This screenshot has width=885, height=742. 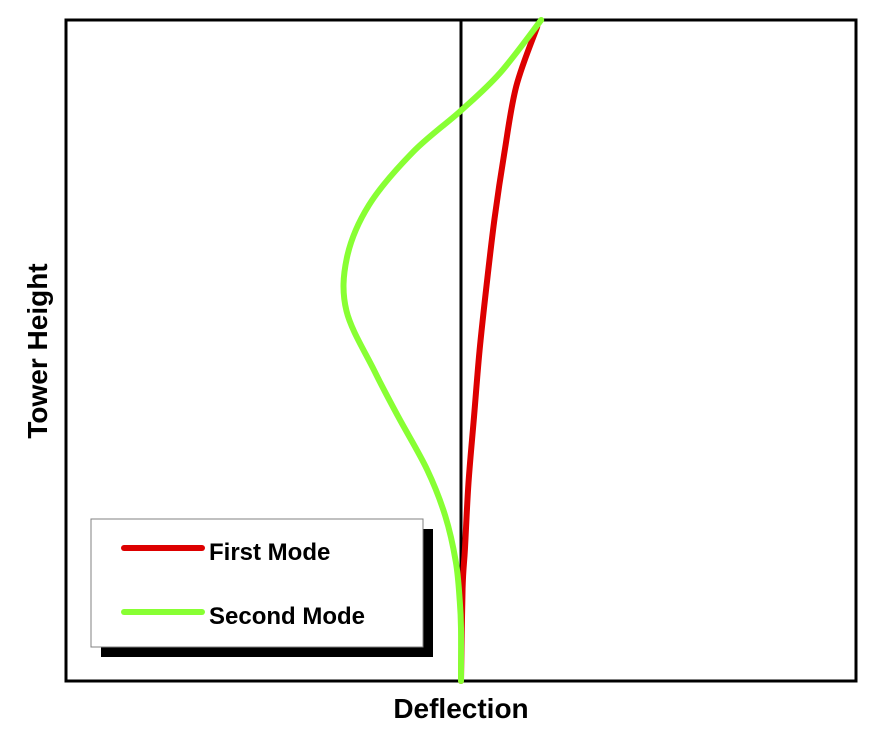 I want to click on legend-label-first-mode: First Mode, so click(x=269, y=552).